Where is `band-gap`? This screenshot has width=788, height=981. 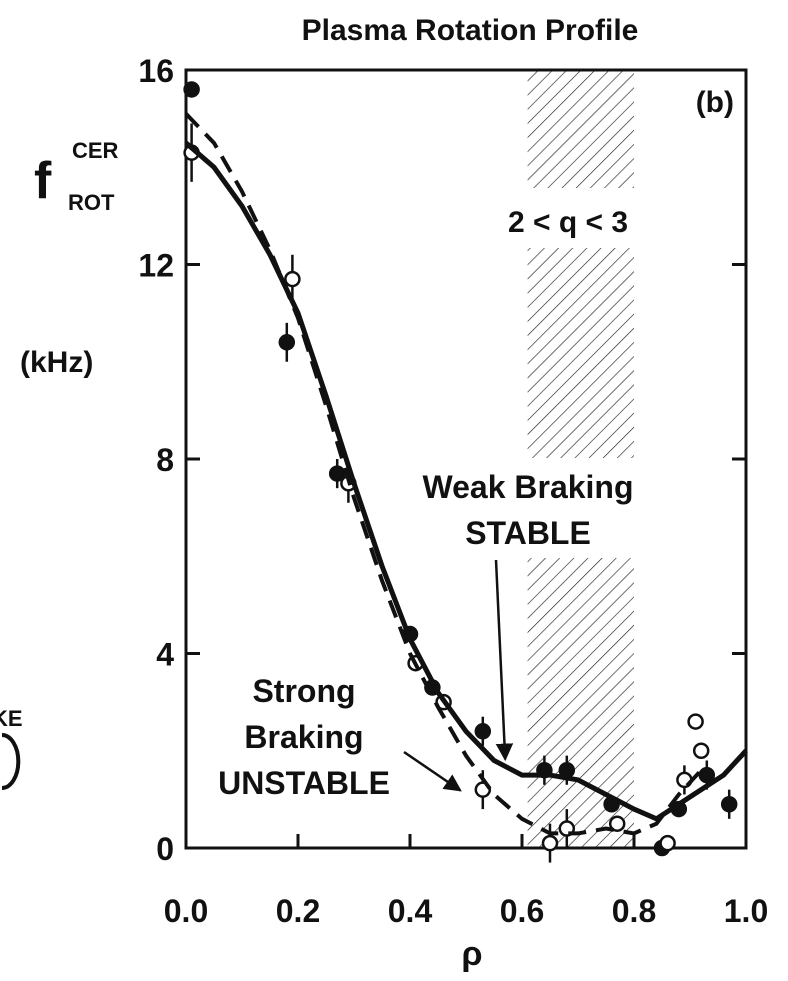 band-gap is located at coordinates (580, 218).